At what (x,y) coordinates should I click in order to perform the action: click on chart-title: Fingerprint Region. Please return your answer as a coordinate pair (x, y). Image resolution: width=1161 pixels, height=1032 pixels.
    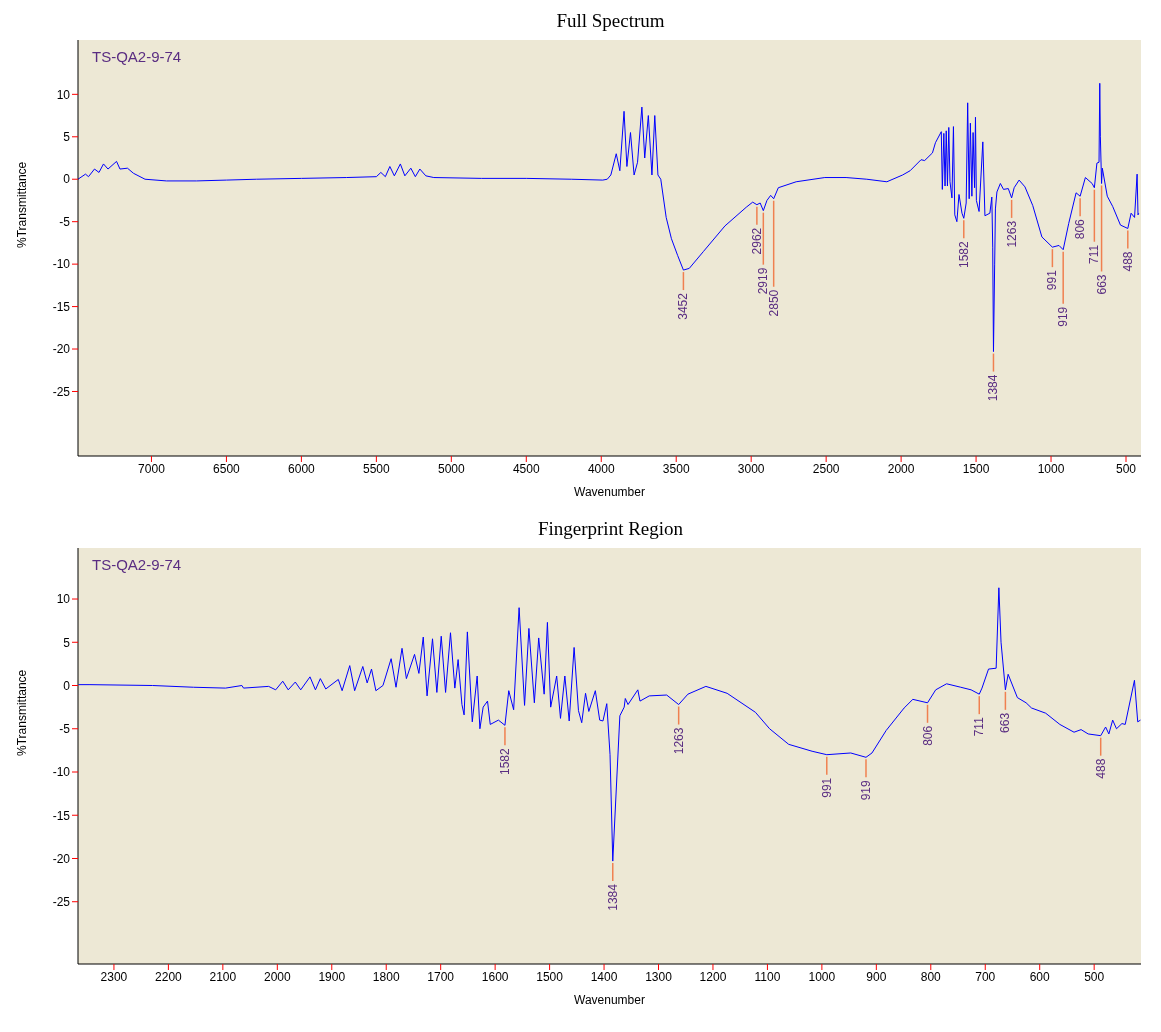
    Looking at the image, I should click on (610, 529).